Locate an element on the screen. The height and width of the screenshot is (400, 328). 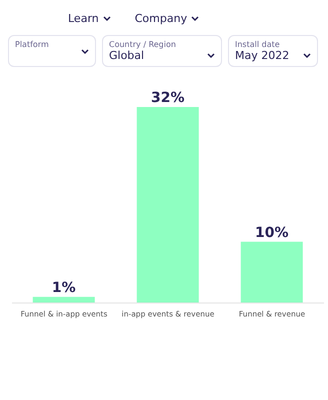
text: May 2022 is located at coordinates (262, 55).